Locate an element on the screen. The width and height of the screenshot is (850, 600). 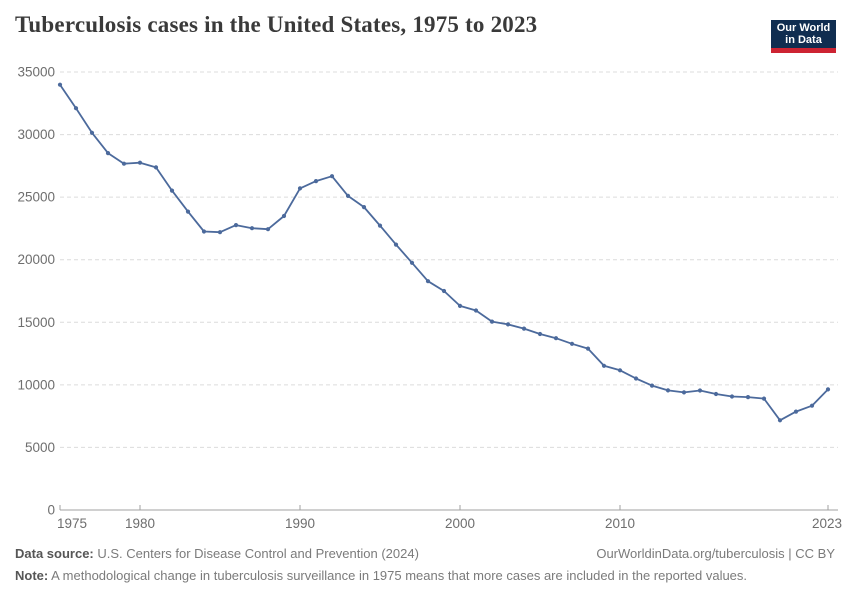
data-point-1986 is located at coordinates (236, 225).